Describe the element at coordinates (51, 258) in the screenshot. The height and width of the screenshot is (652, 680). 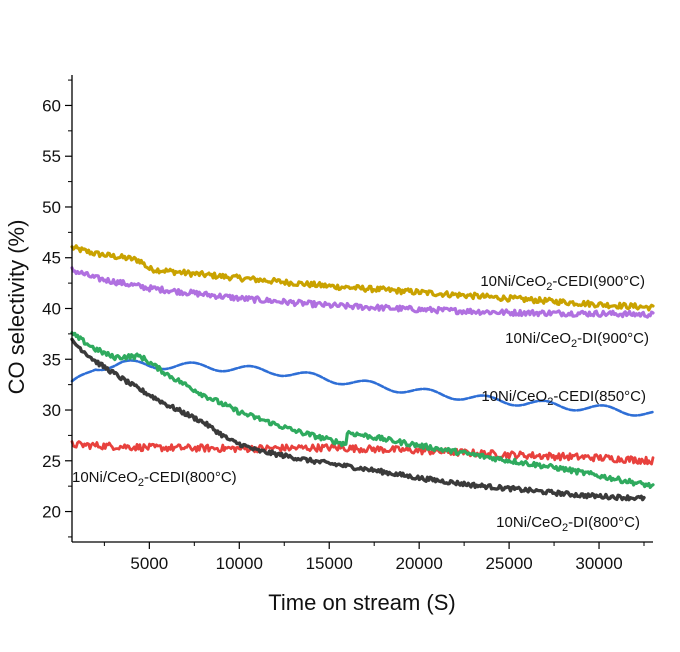
I see `y-tick-label: 45` at that location.